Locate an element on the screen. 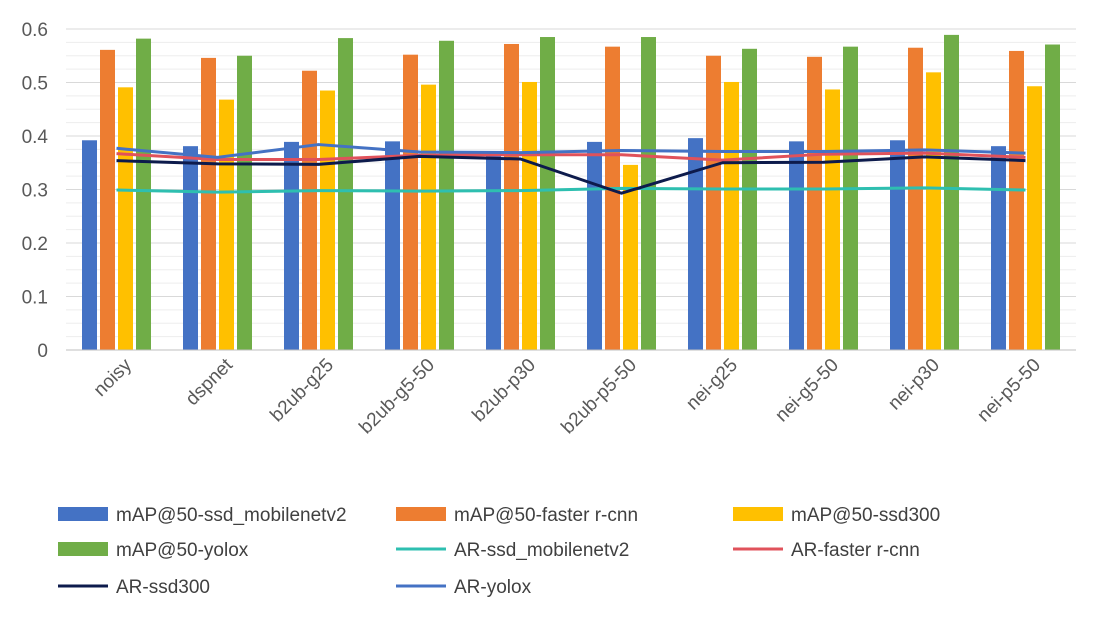  y-tick-label: 0.5 is located at coordinates (35, 84).